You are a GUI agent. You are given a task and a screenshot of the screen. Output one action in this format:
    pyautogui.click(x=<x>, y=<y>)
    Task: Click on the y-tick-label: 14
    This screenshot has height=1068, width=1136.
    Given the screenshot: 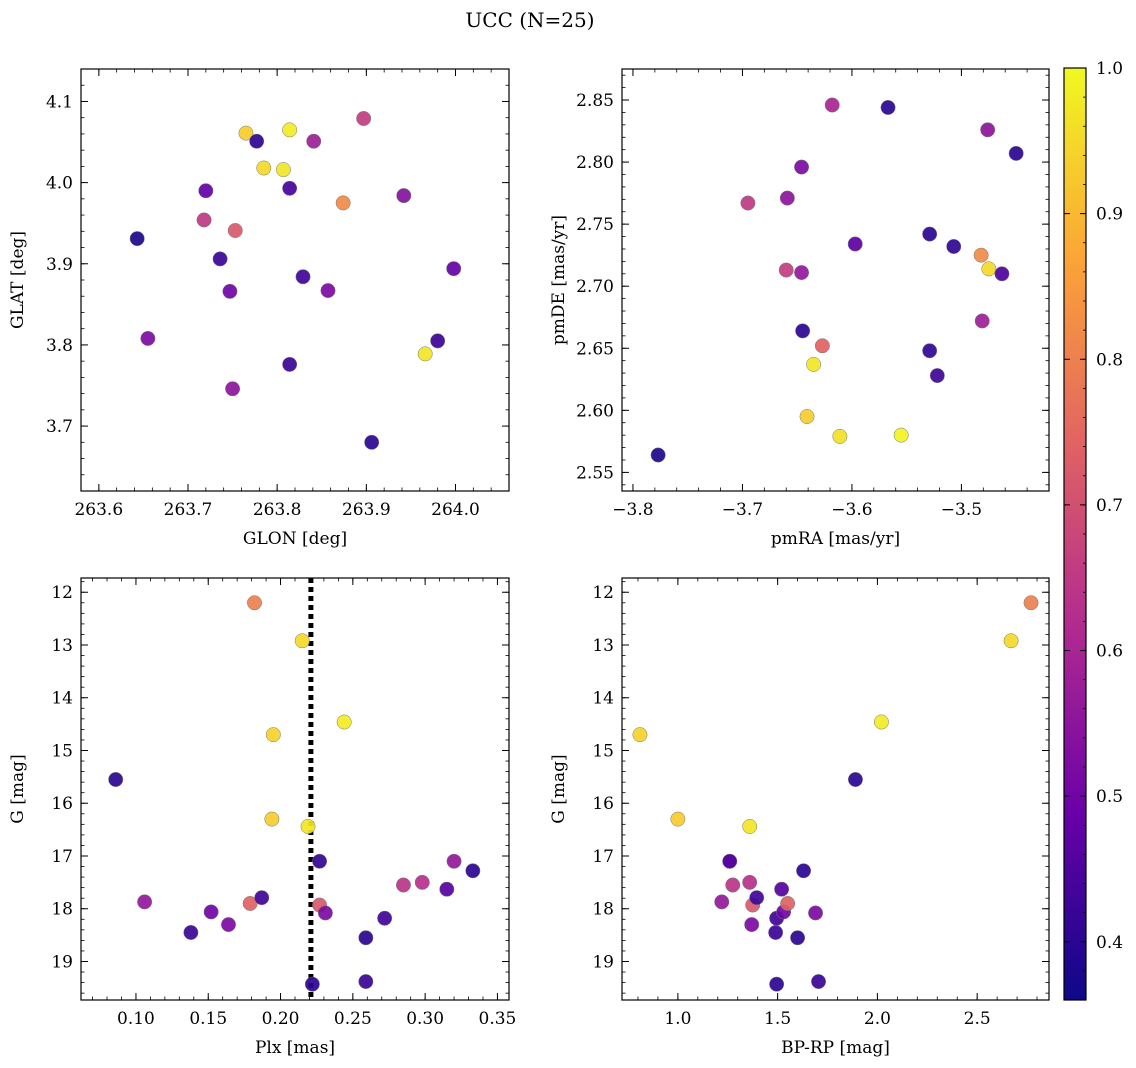 What is the action you would take?
    pyautogui.click(x=62, y=699)
    